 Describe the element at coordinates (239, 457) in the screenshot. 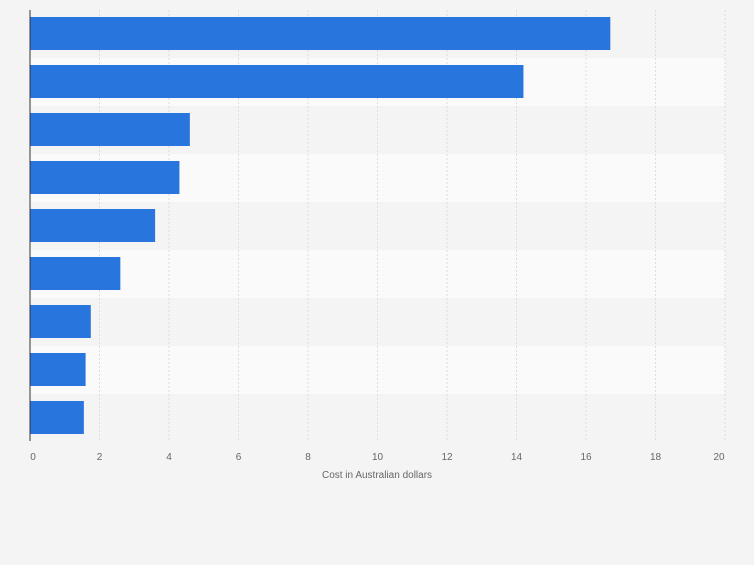

I see `x-tick-label: 6` at that location.